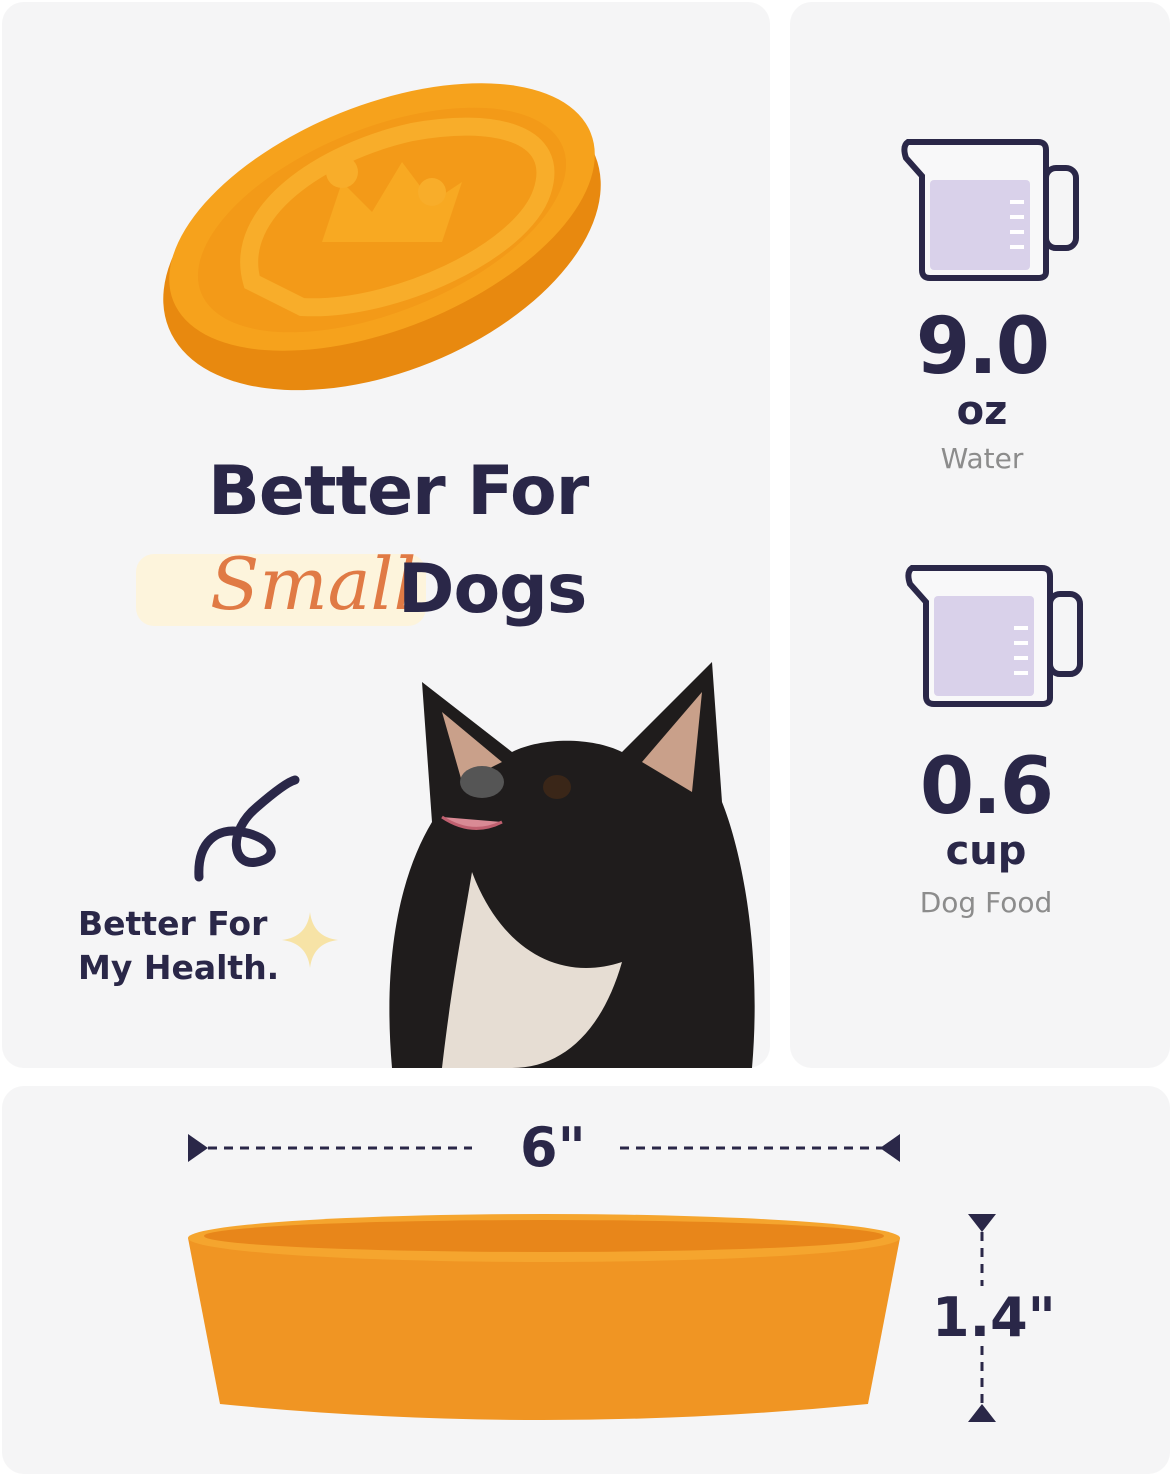  I want to click on food-measuring-cup-icon, so click(994, 636).